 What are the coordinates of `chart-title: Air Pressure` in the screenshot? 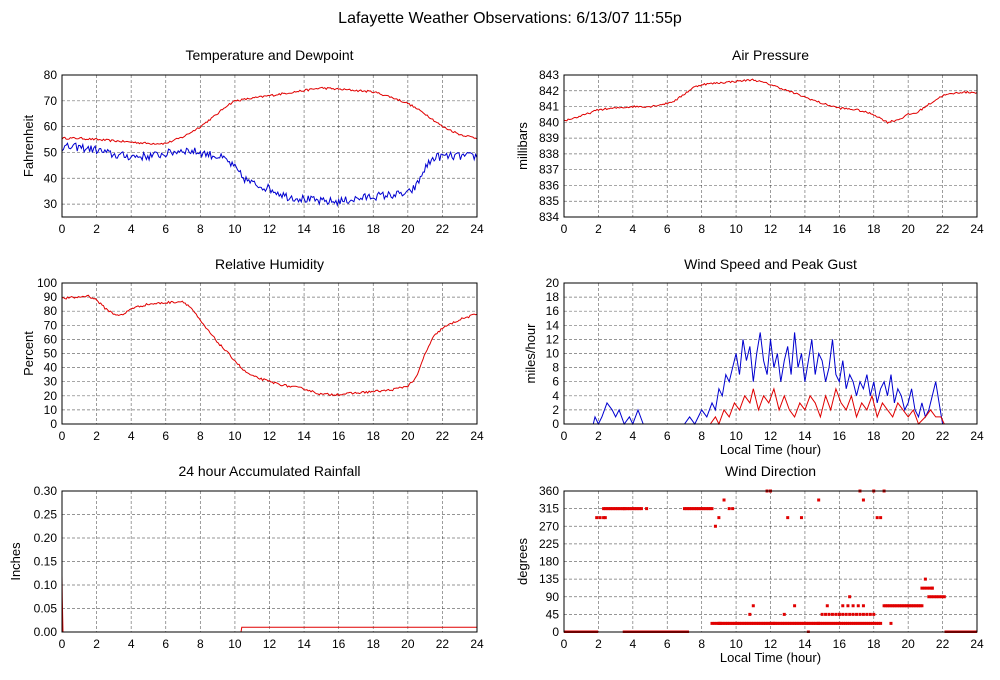 It's located at (770, 55).